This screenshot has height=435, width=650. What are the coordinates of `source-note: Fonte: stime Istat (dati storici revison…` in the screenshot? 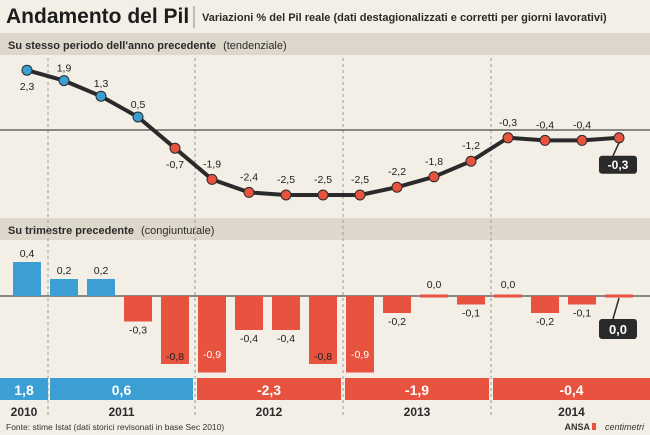 It's located at (115, 427).